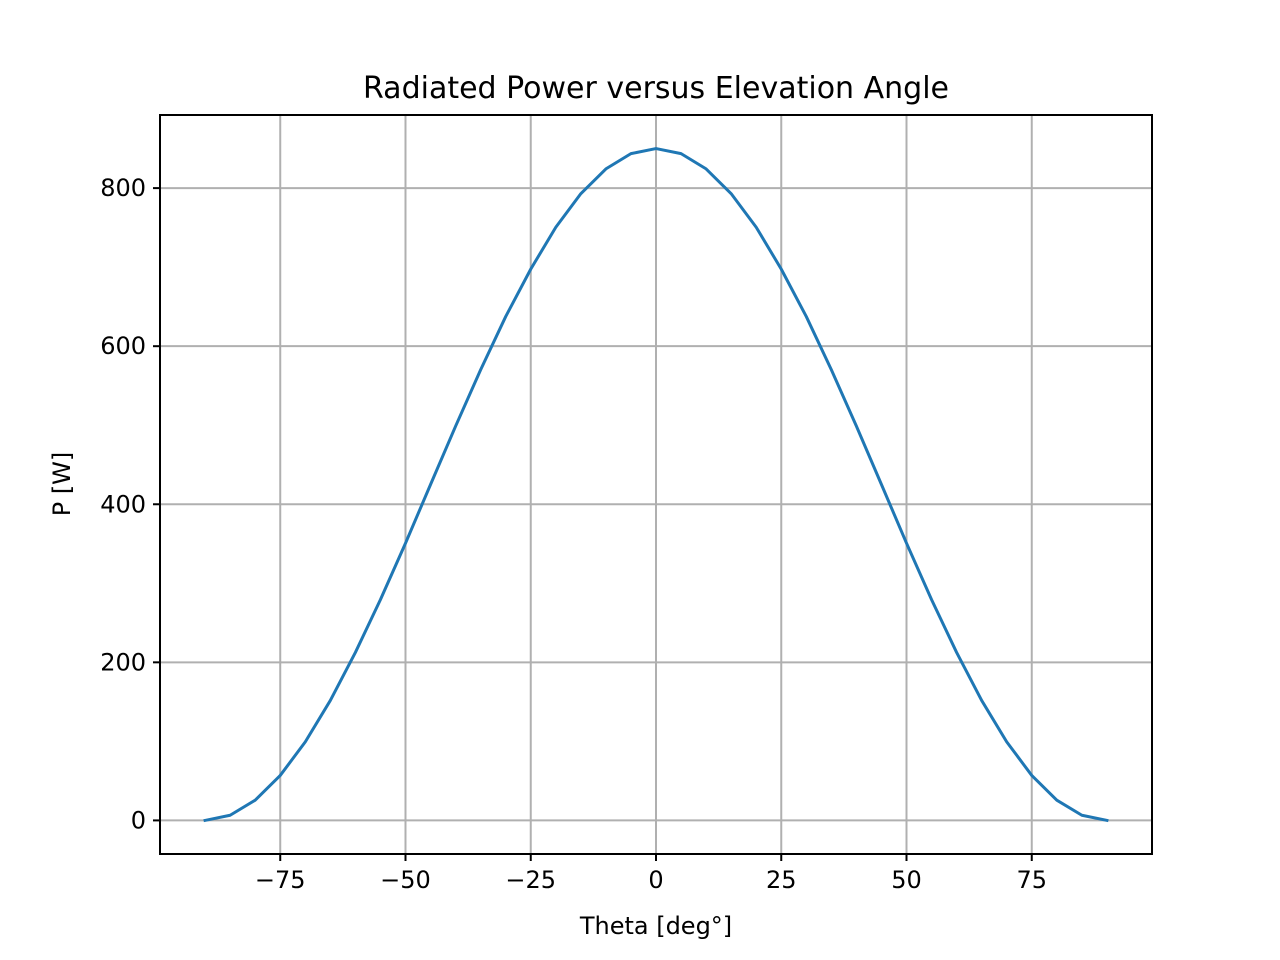 The image size is (1280, 960). Describe the element at coordinates (405, 880) in the screenshot. I see `x-tick-label: −50` at that location.